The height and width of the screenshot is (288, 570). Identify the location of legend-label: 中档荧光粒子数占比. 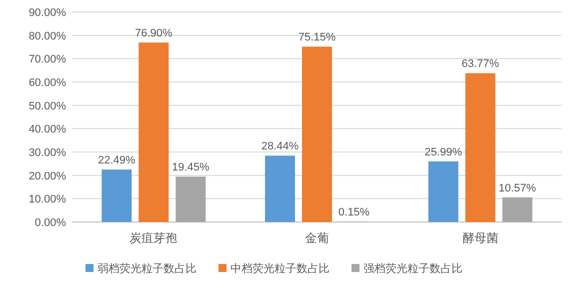
(280, 268).